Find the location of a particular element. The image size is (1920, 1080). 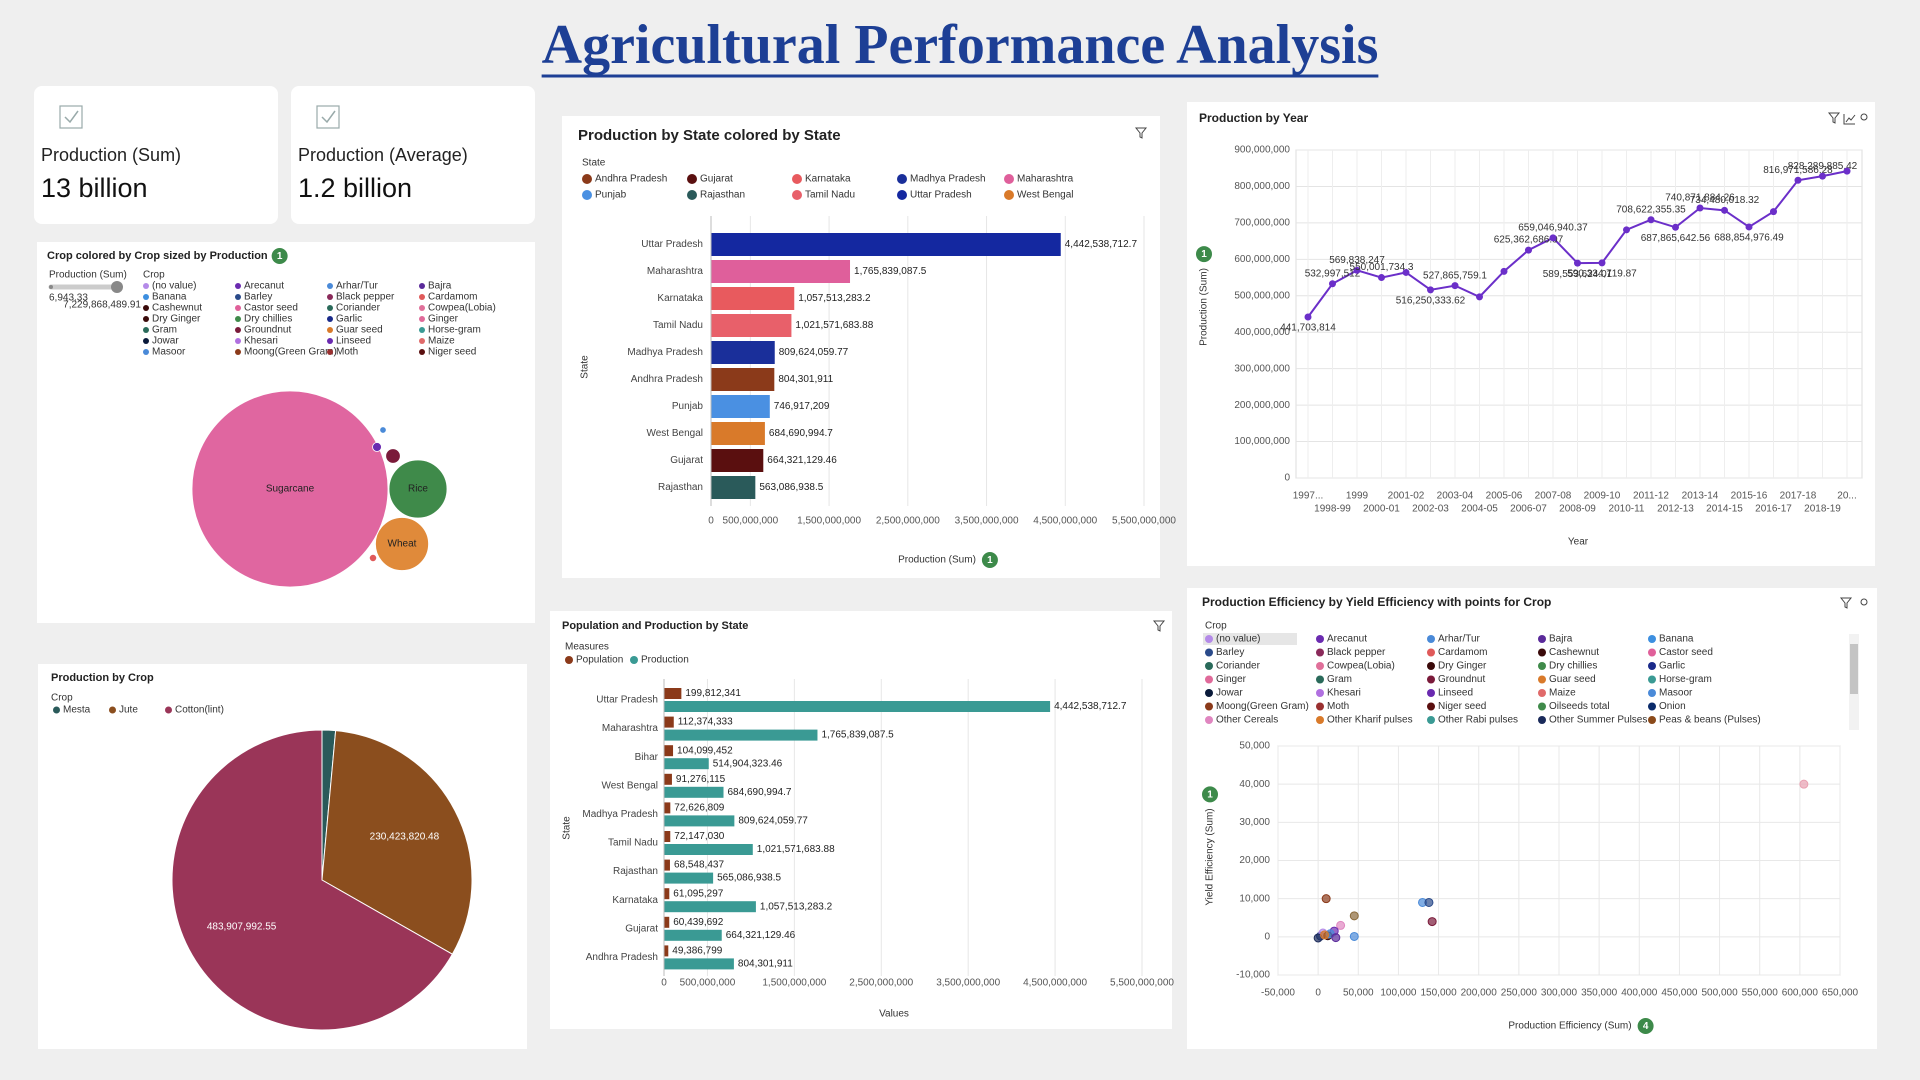

bubble-label: Rice is located at coordinates (418, 489).